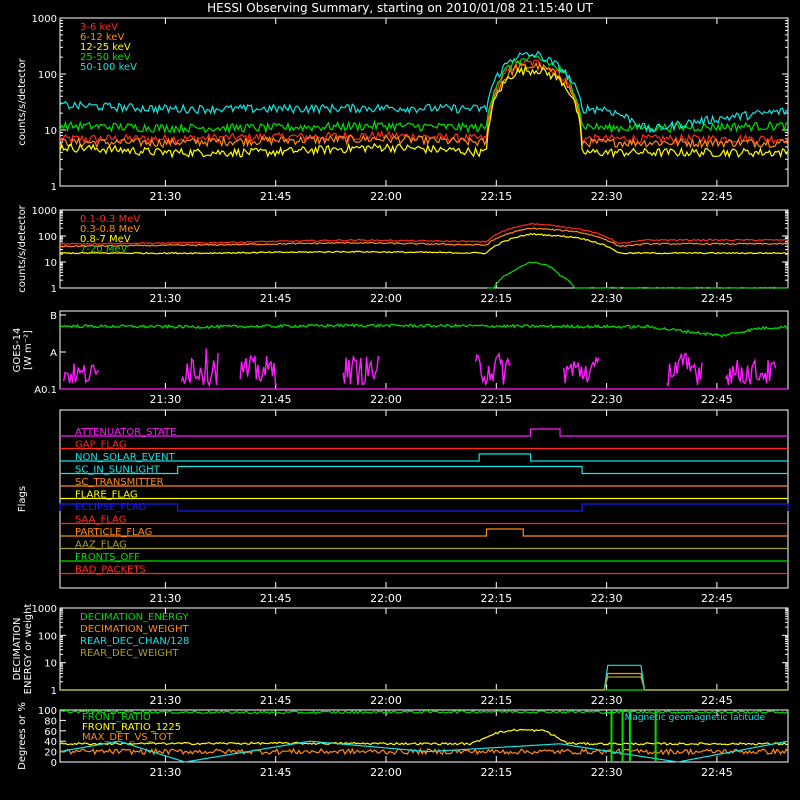 The width and height of the screenshot is (800, 800). What do you see at coordinates (50, 753) in the screenshot?
I see `y-tick-label: 20` at bounding box center [50, 753].